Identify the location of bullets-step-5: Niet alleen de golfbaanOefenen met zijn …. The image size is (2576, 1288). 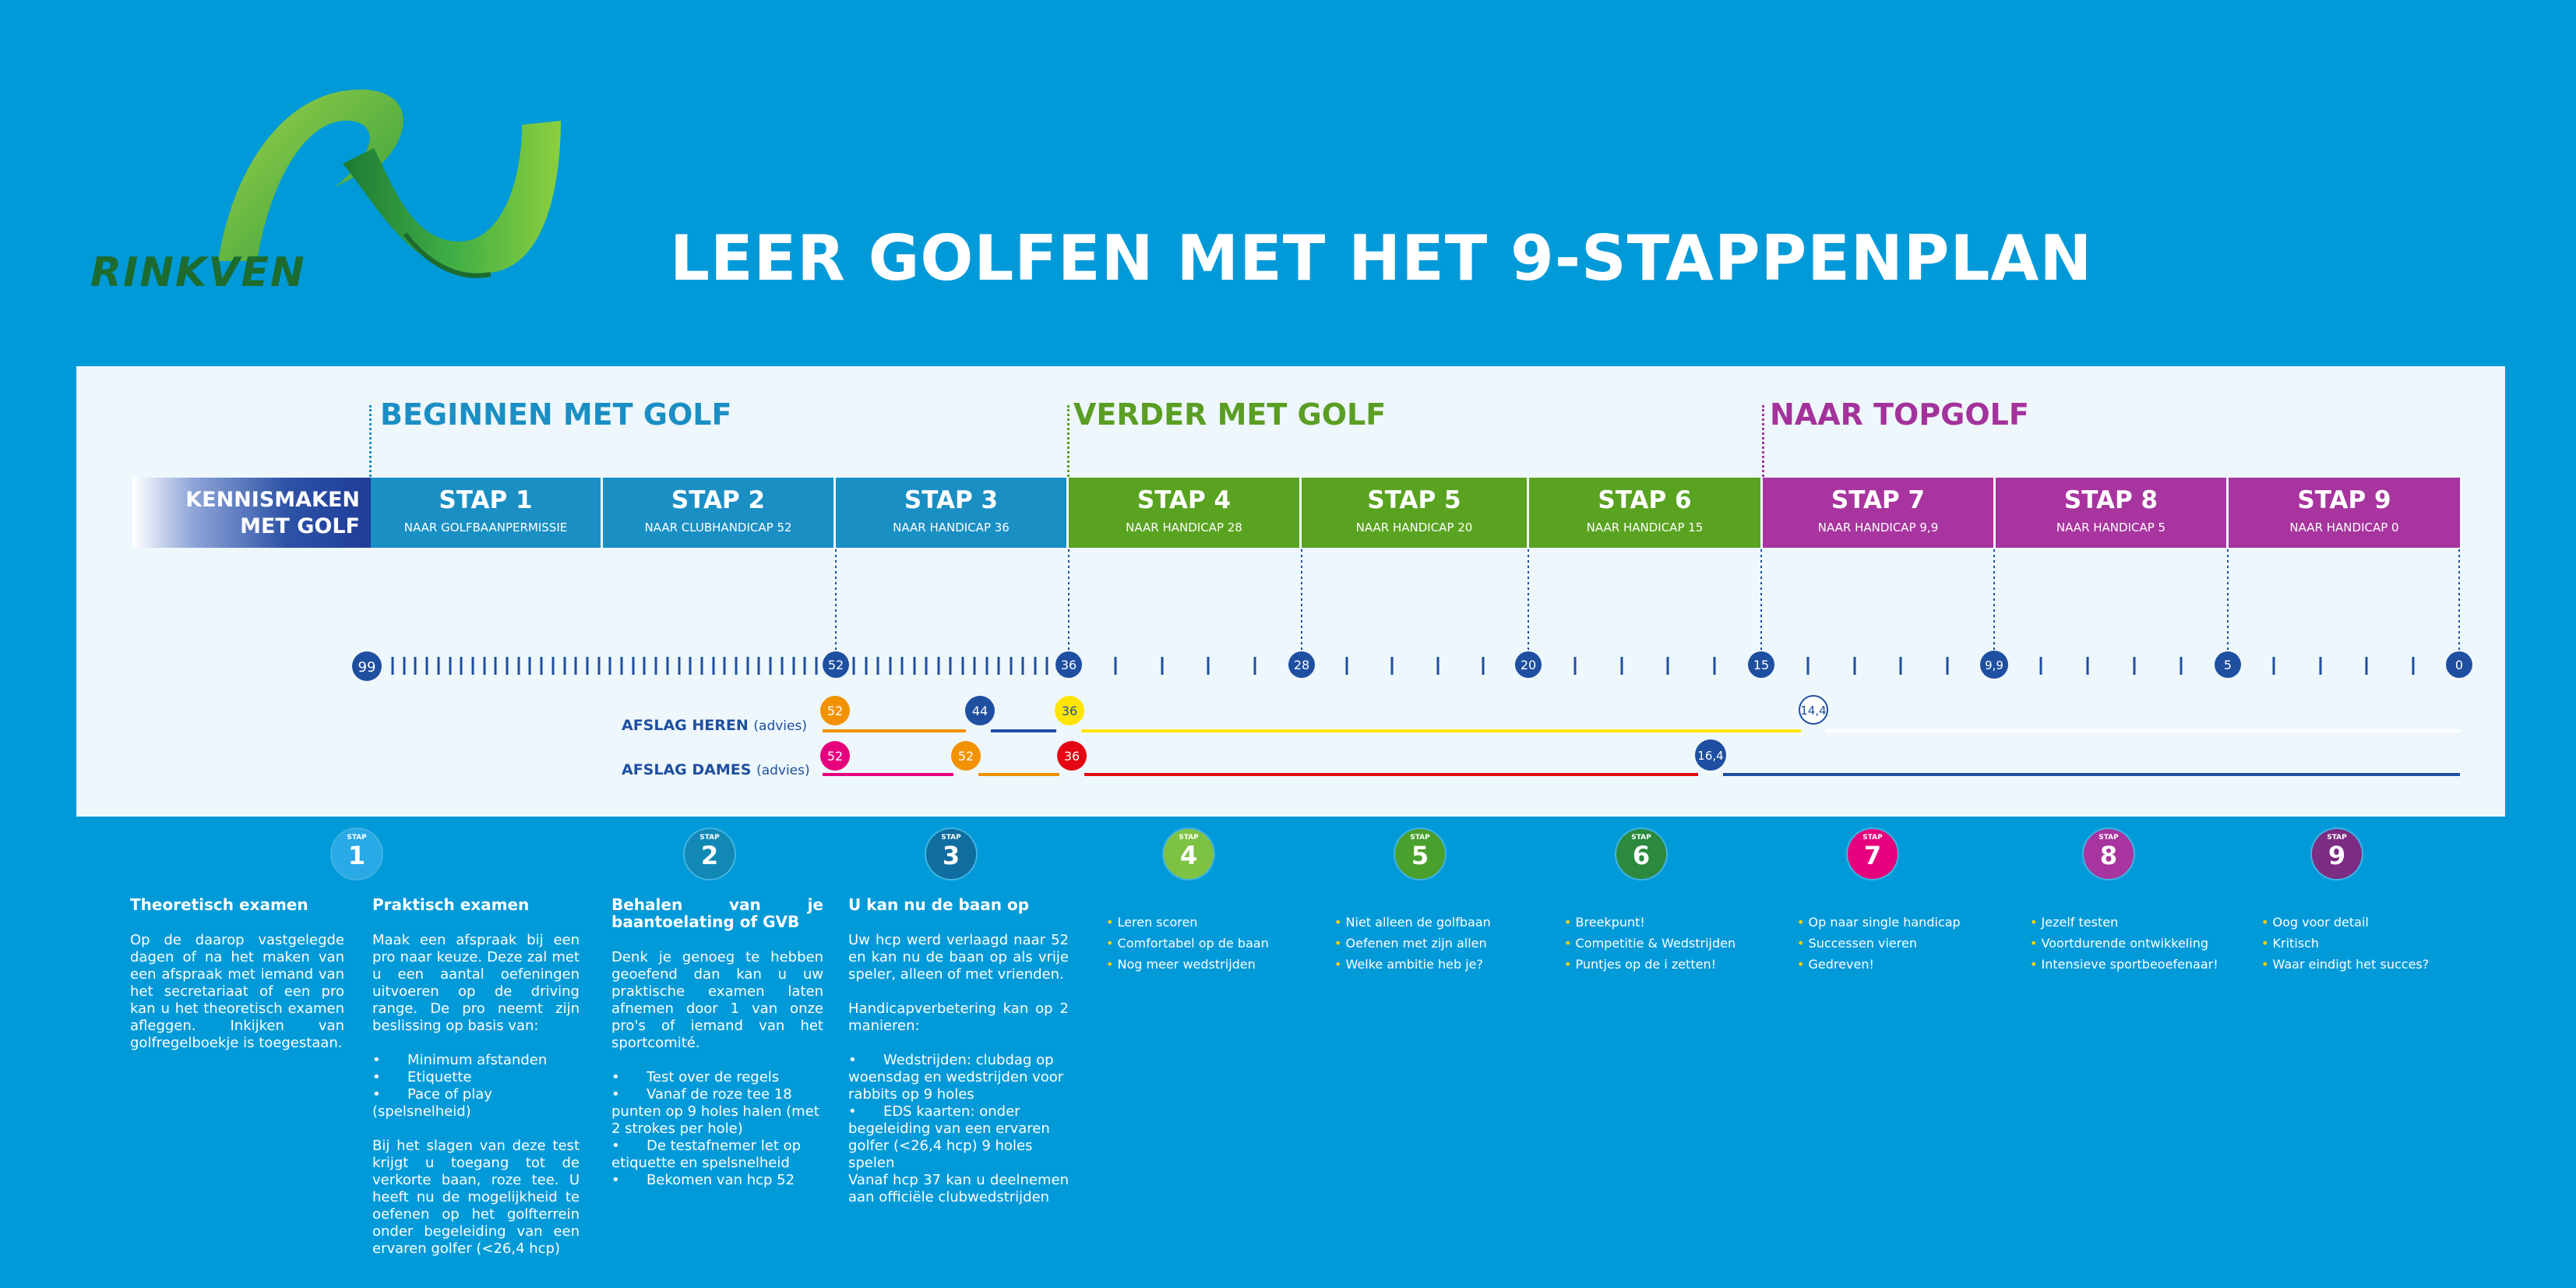
(1412, 943).